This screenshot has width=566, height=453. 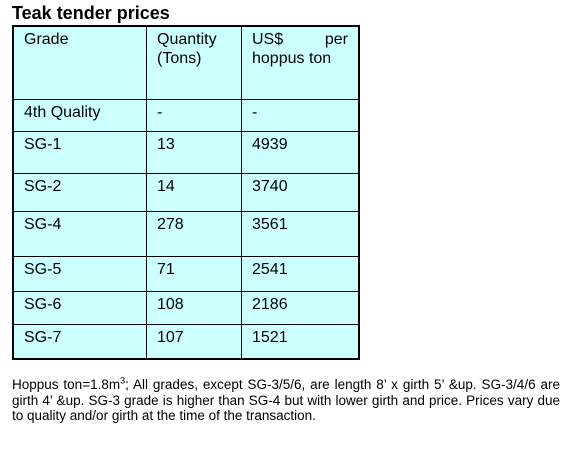 What do you see at coordinates (300, 341) in the screenshot?
I see `table-cell: 1521` at bounding box center [300, 341].